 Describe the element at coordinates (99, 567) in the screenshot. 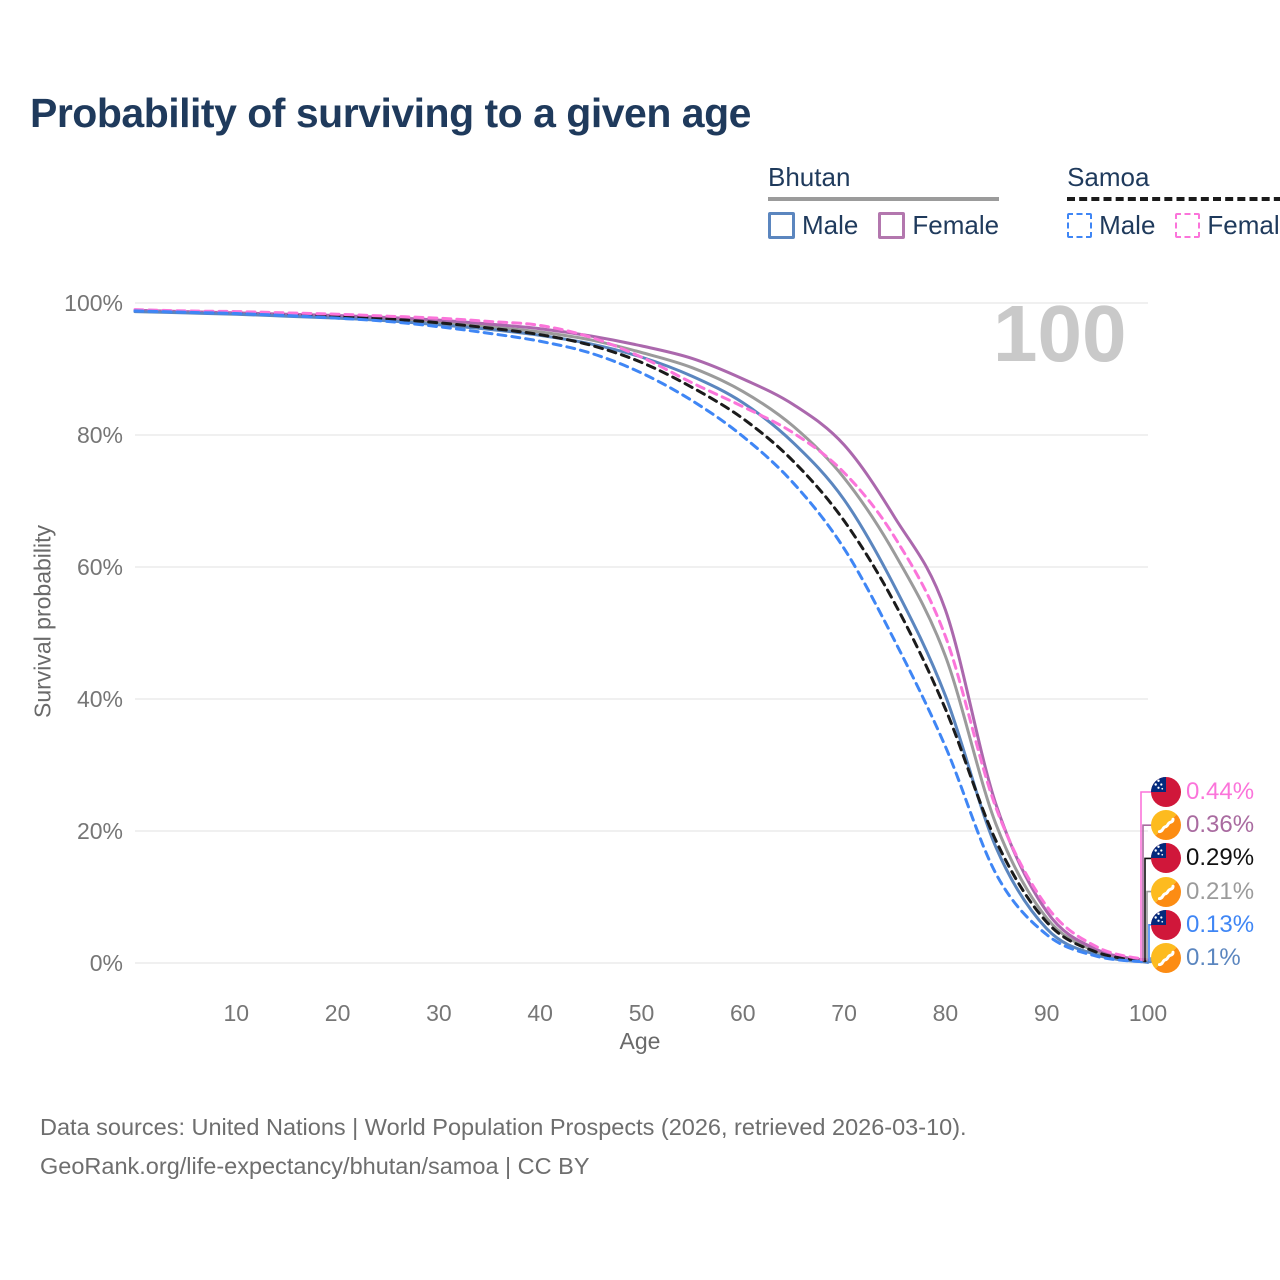

I see `y-tick-label: 60%` at that location.